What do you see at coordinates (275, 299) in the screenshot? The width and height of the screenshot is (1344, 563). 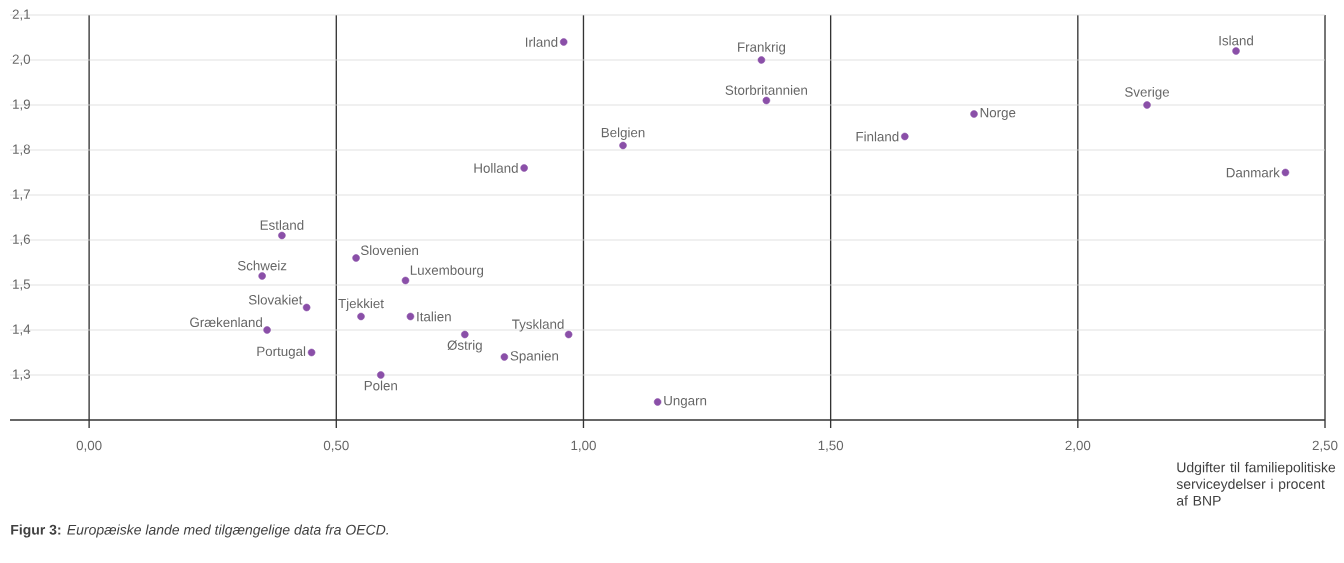 I see `annotation: Slovakiet` at bounding box center [275, 299].